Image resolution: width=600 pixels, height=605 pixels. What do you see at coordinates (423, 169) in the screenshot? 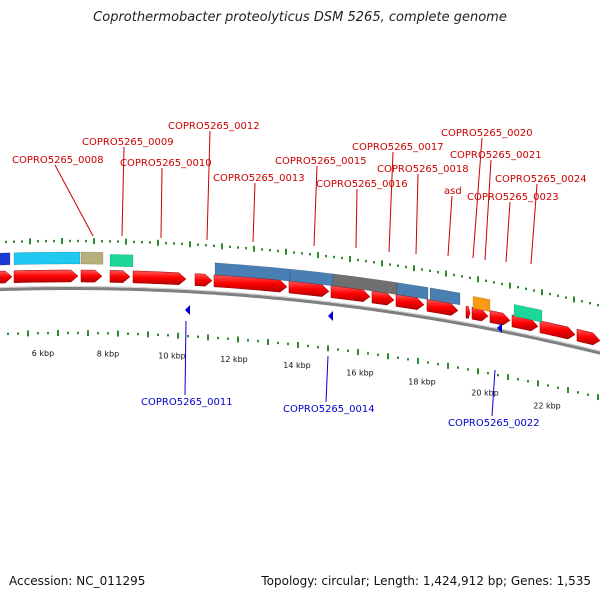
I see `gene-label: COPRO5265_0018` at bounding box center [423, 169].